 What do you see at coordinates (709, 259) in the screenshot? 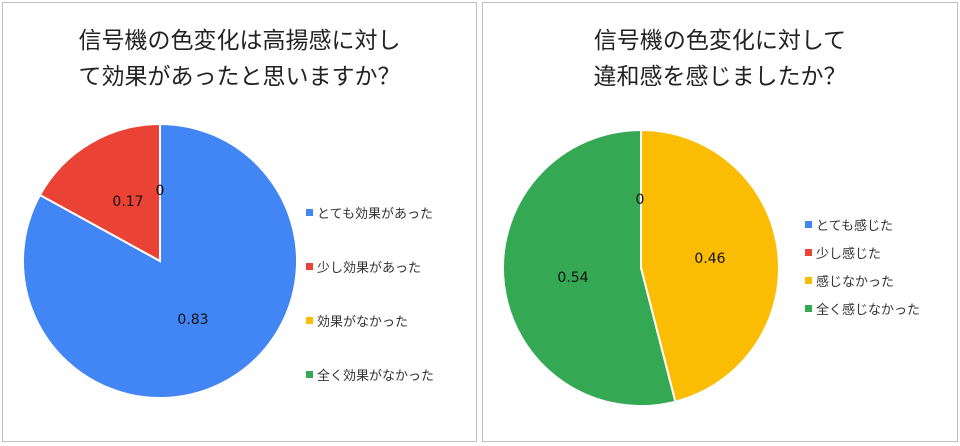
I see `data-label: 0.46` at bounding box center [709, 259].